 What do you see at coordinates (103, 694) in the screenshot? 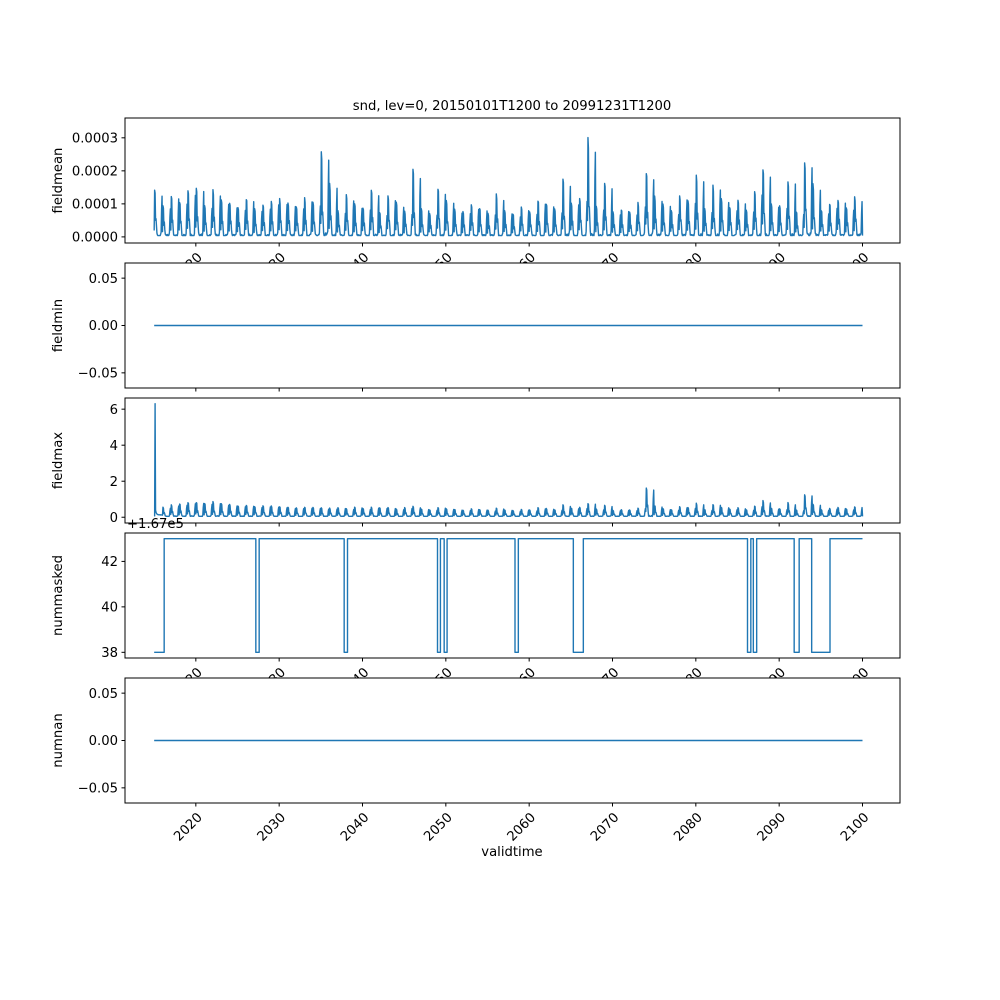
I see `y-tick-label-numnan: 0.05` at bounding box center [103, 694].